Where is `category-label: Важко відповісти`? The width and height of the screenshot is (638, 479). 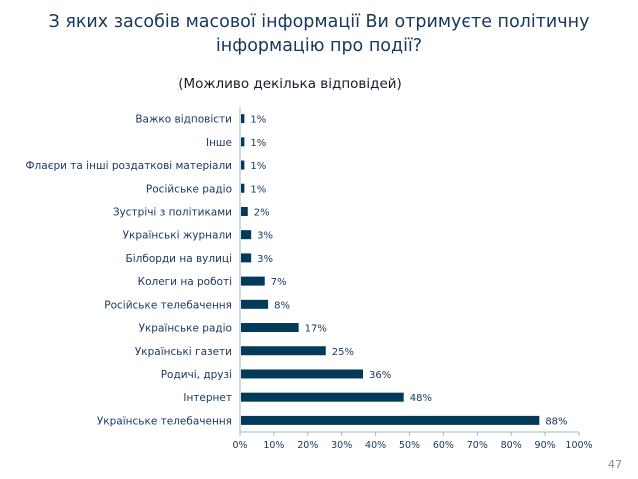
category-label: Важко відповісти is located at coordinates (183, 120).